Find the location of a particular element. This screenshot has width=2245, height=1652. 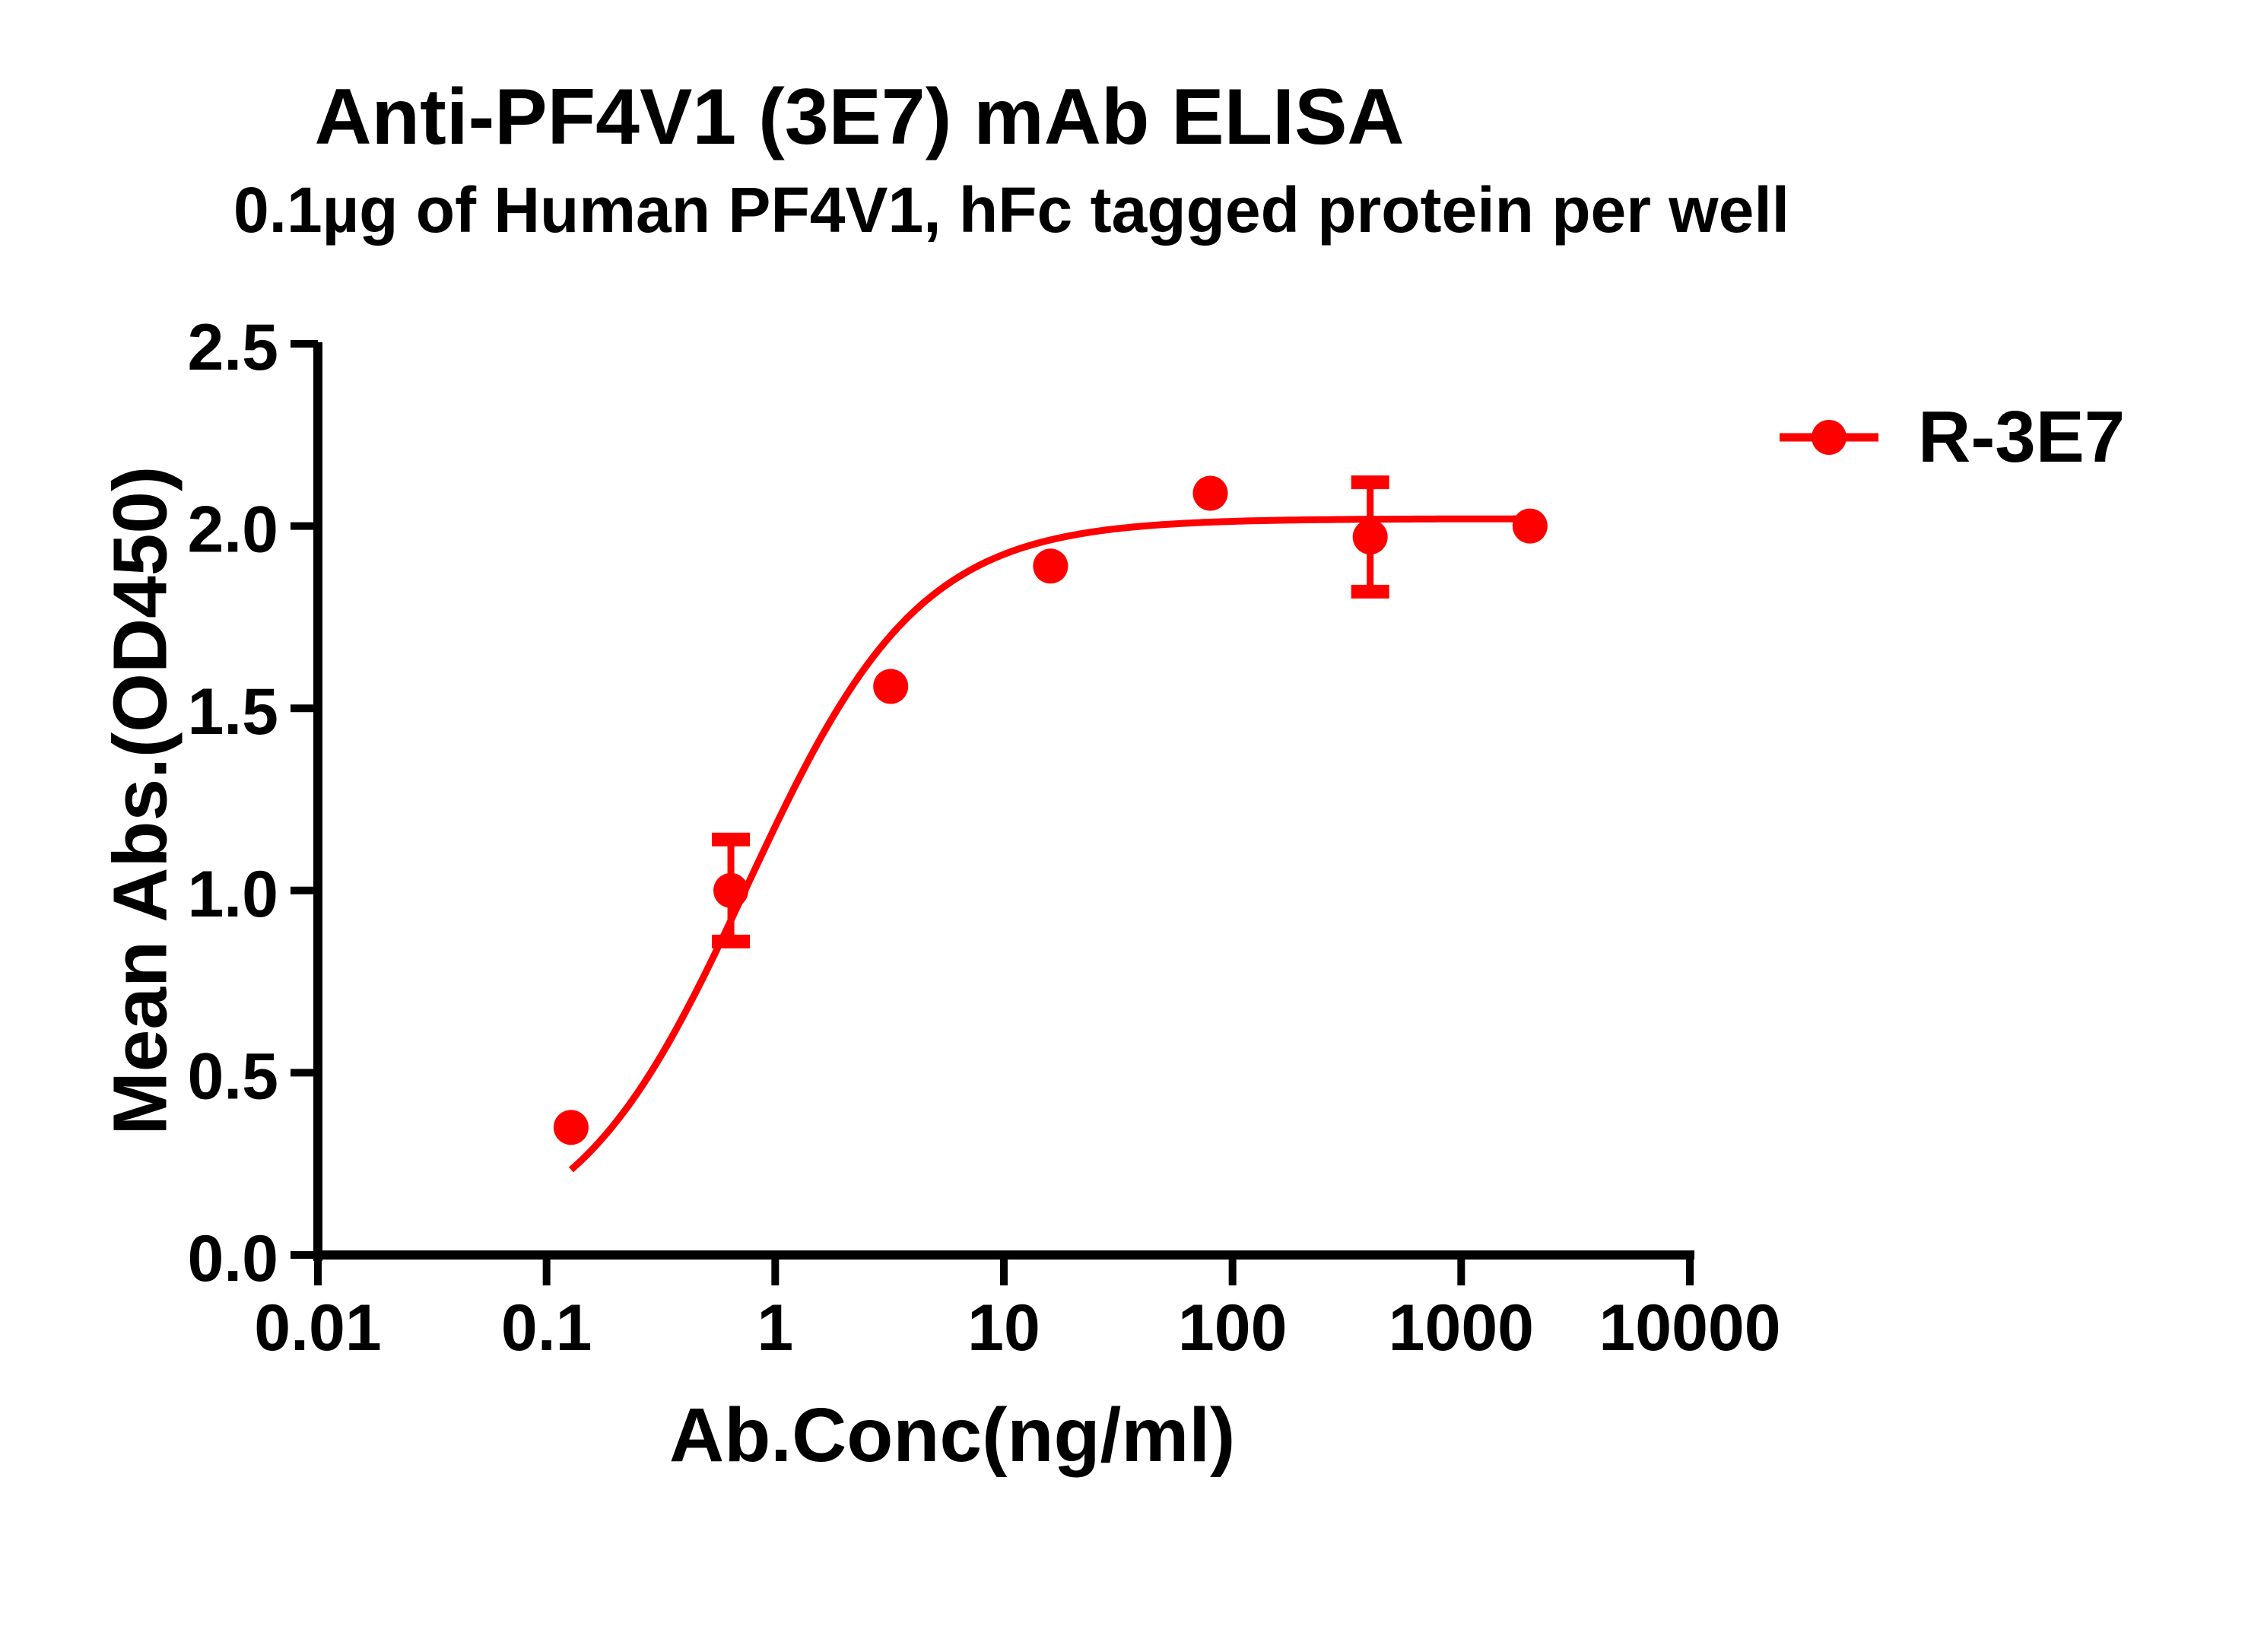

x-tick-label: 0.1 is located at coordinates (546, 1327).